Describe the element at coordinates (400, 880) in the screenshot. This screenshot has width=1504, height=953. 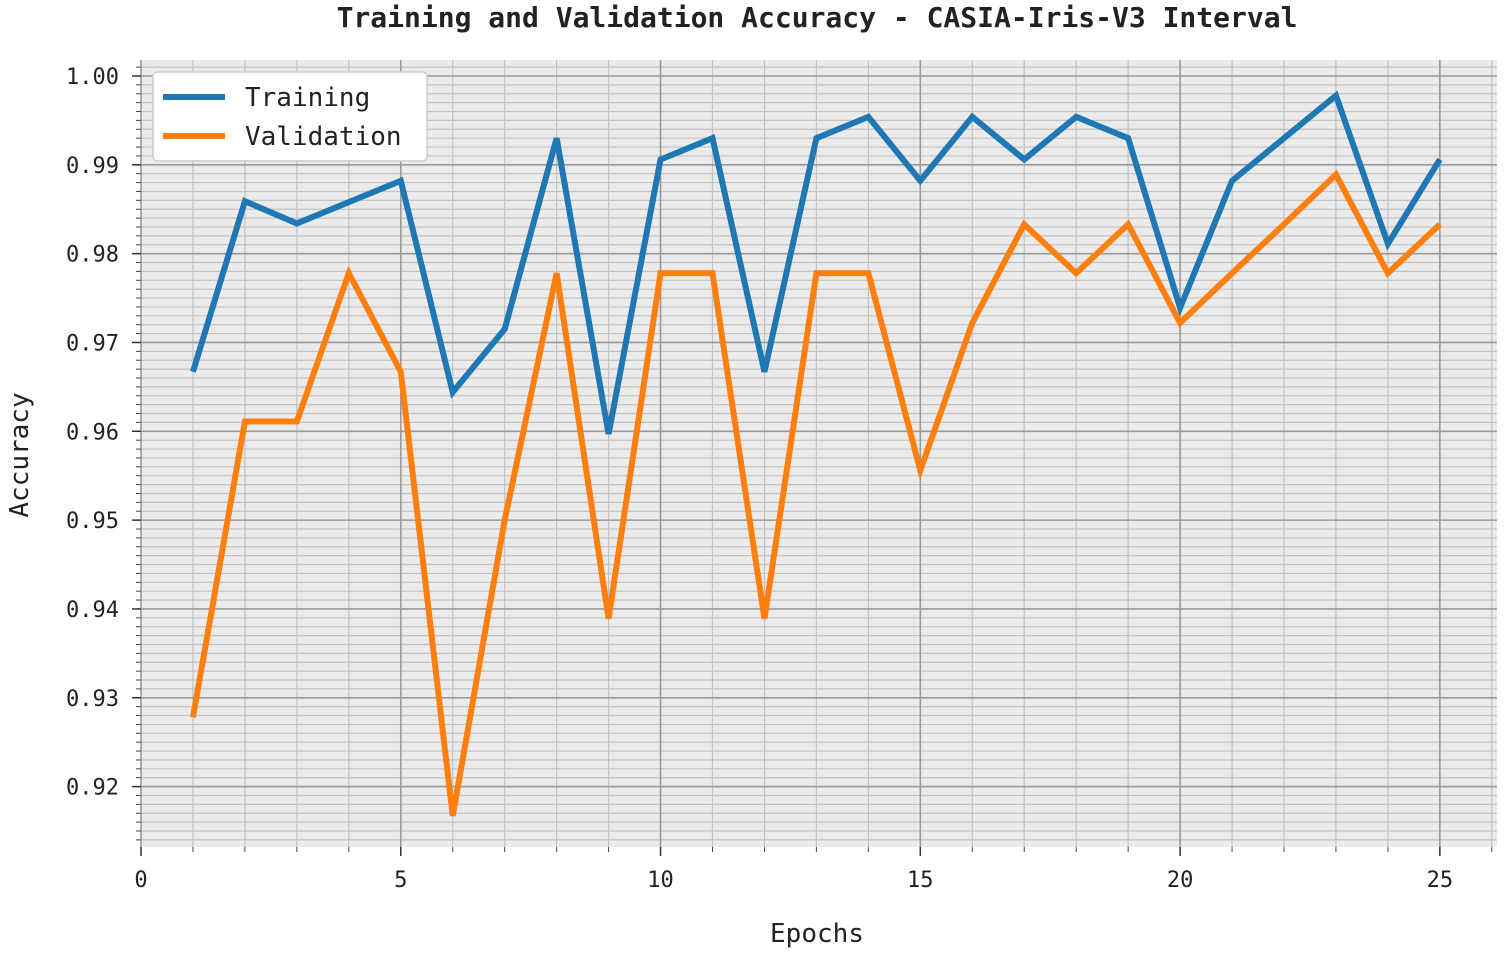
I see `x-tick-label: 5` at that location.